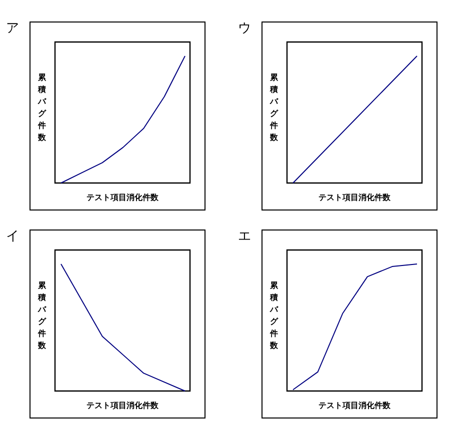 The height and width of the screenshot is (431, 449). What do you see at coordinates (12, 28) in the screenshot?
I see `chart-title: ア` at bounding box center [12, 28].